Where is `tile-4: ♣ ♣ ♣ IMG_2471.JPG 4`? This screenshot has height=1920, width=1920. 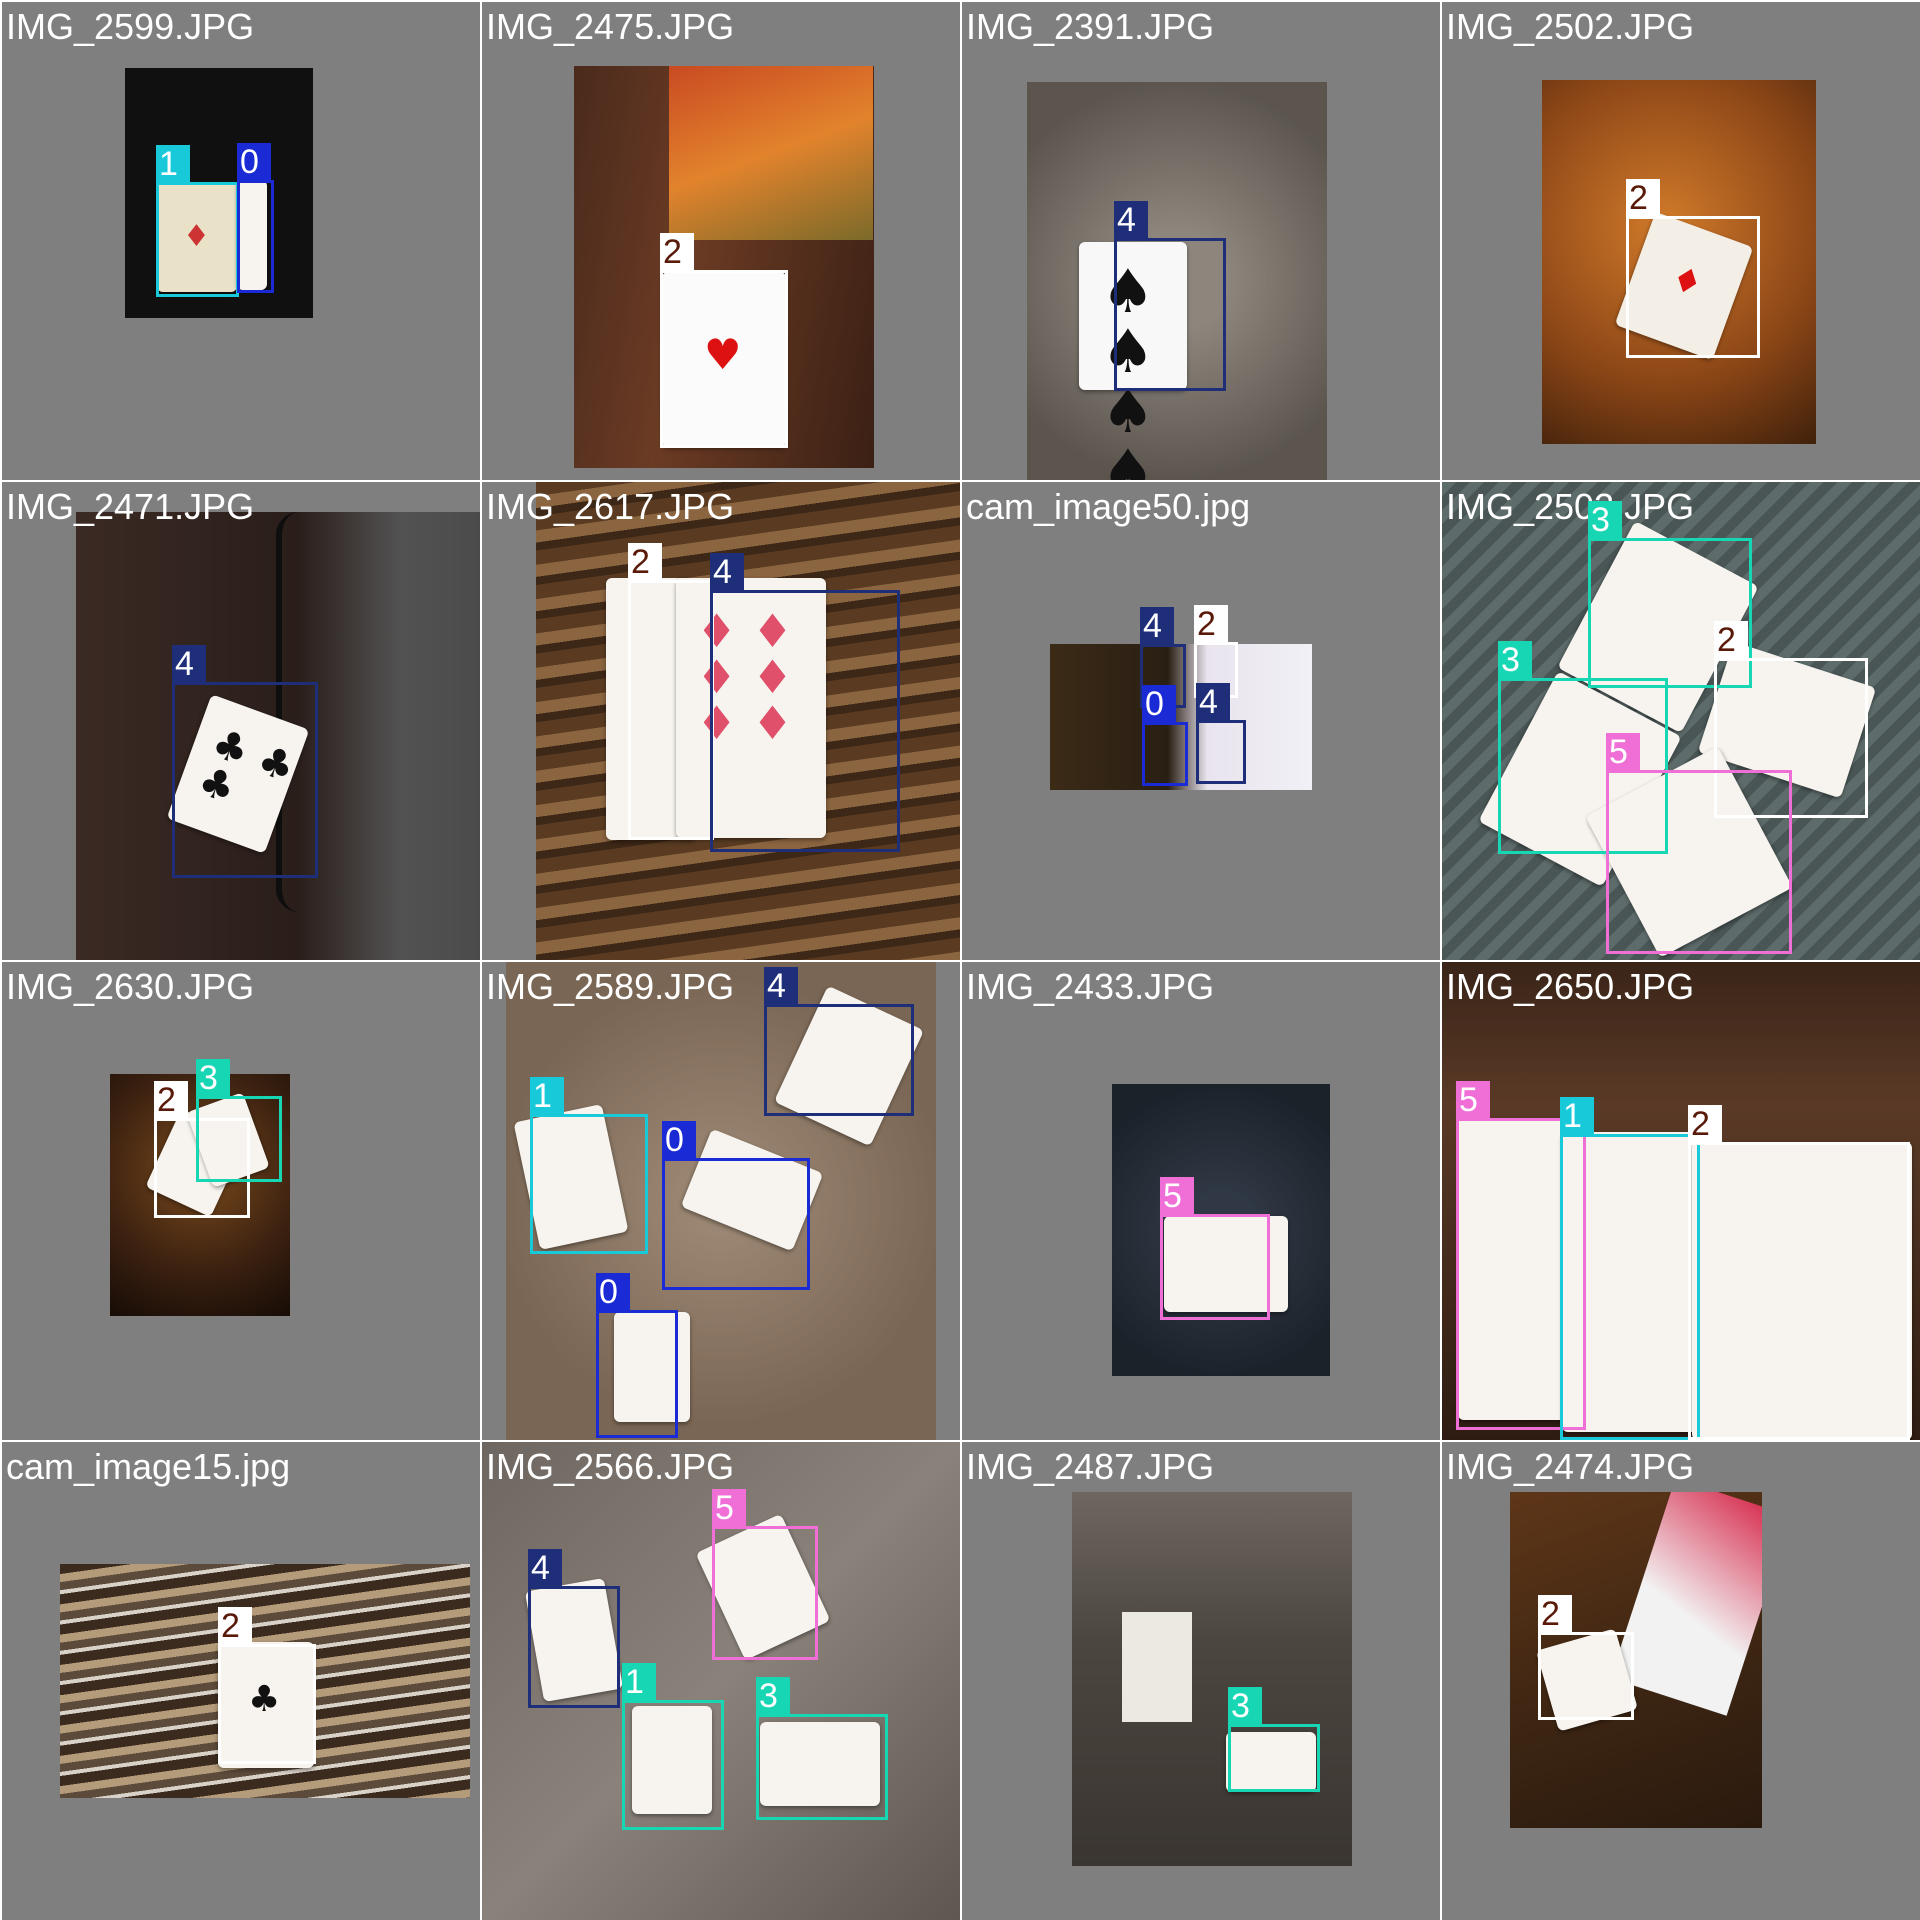
tile-4: ♣ ♣ ♣ IMG_2471.JPG 4 is located at coordinates (241, 721).